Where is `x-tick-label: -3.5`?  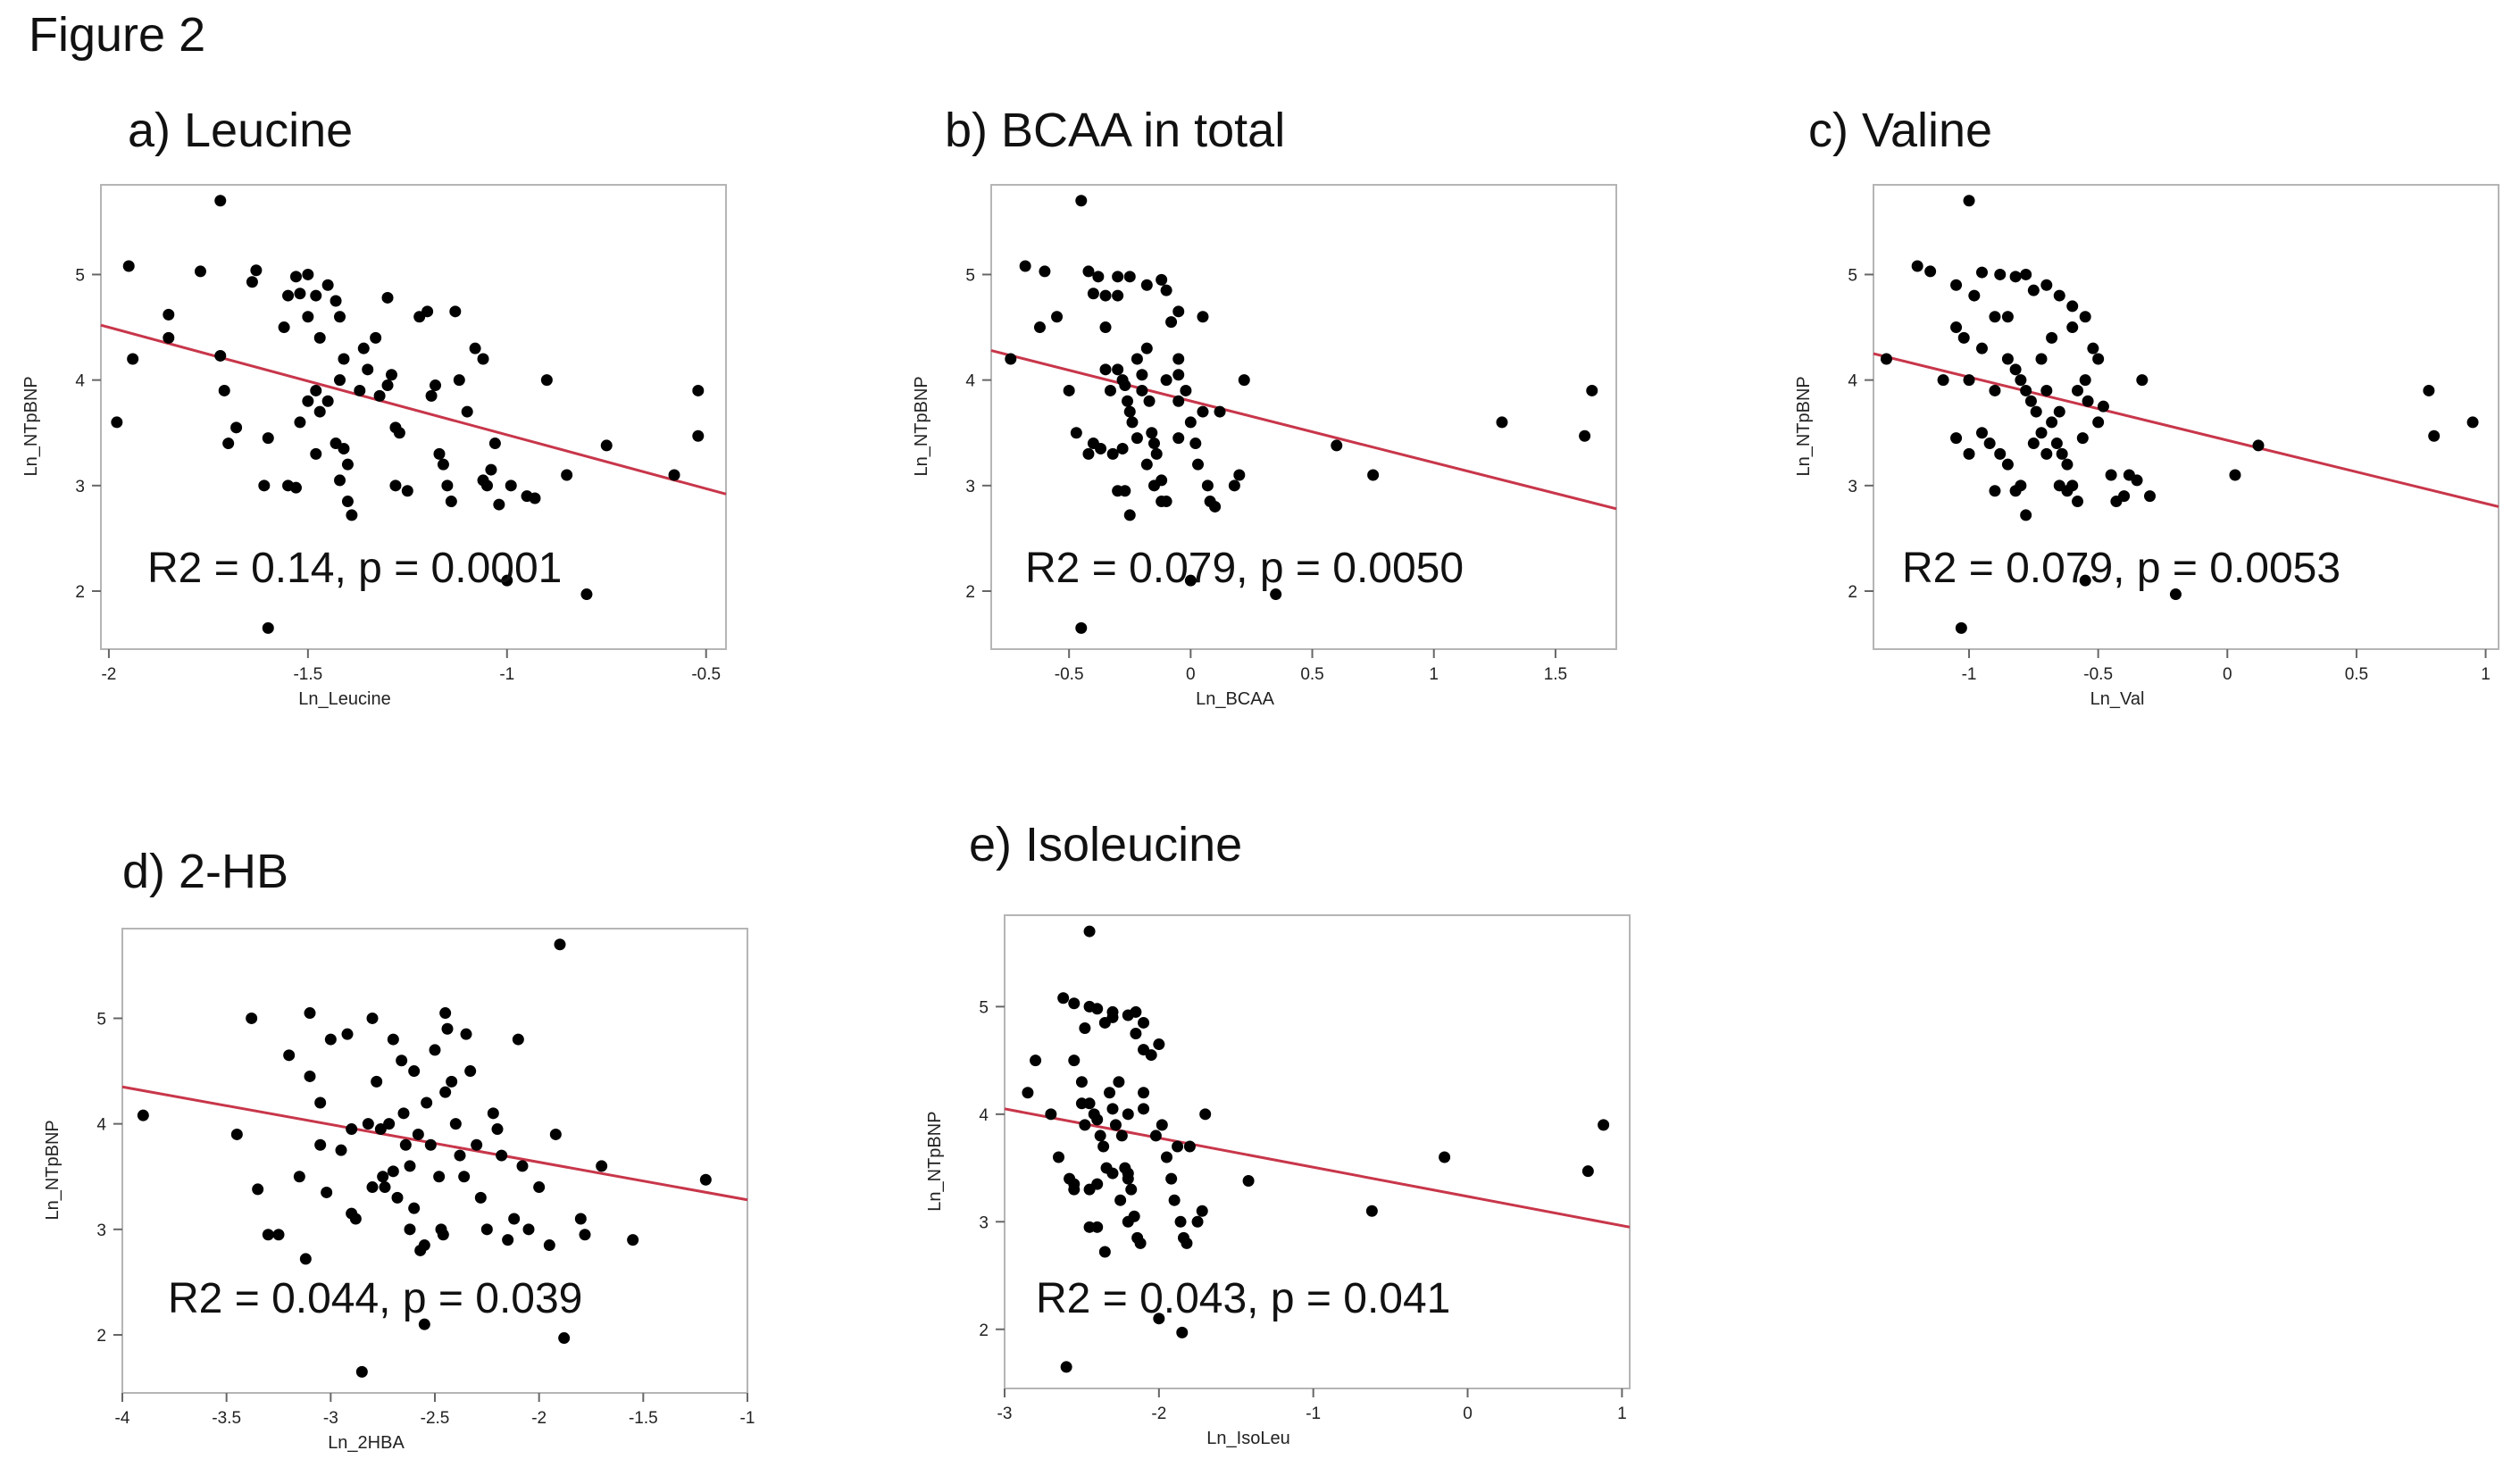
x-tick-label: -3.5 is located at coordinates (227, 1418).